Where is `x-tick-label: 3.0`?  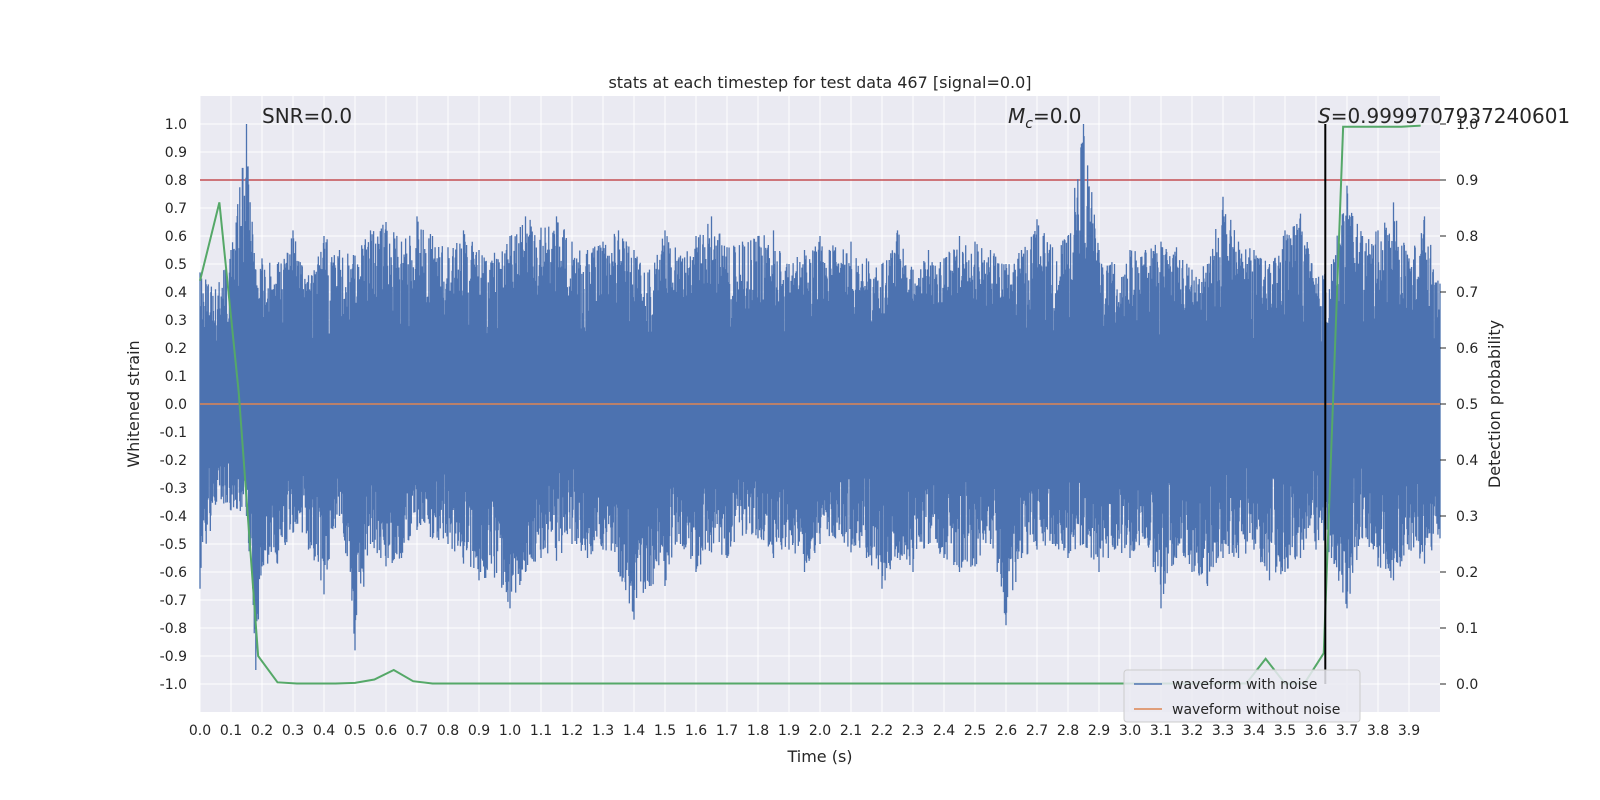
x-tick-label: 3.0 is located at coordinates (1130, 731).